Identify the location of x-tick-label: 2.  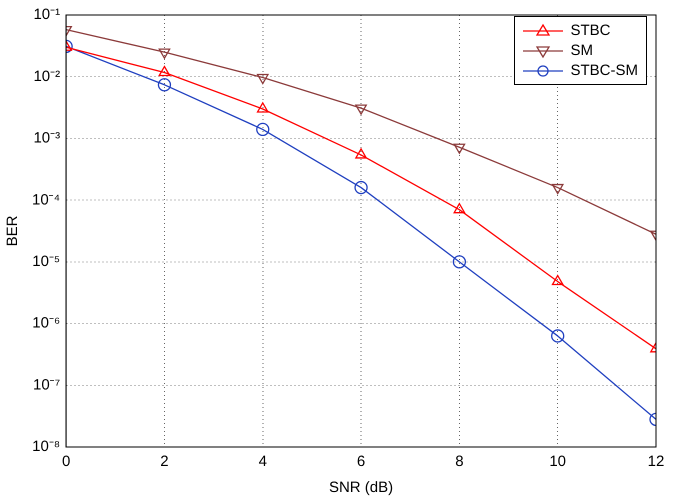
(164, 461).